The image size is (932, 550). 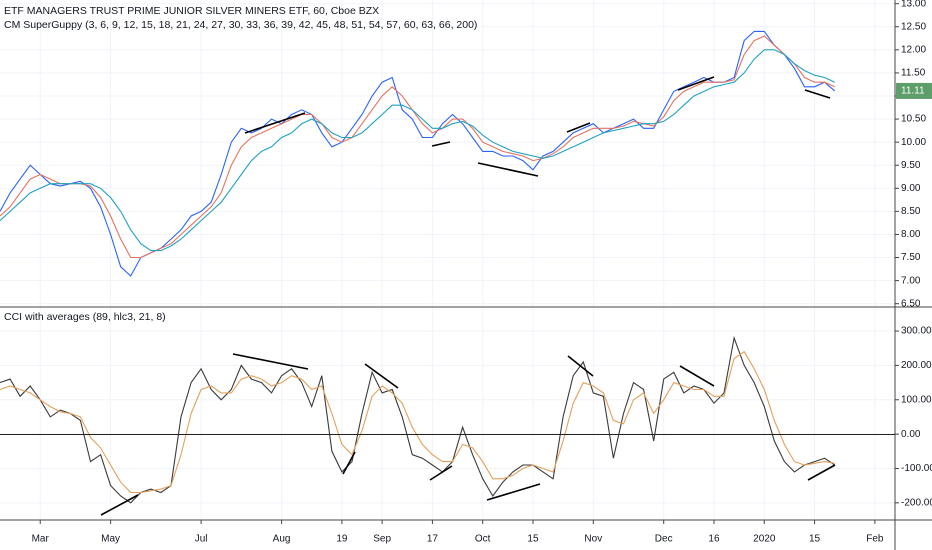 I want to click on x-tick-label: Mar, so click(x=41, y=539).